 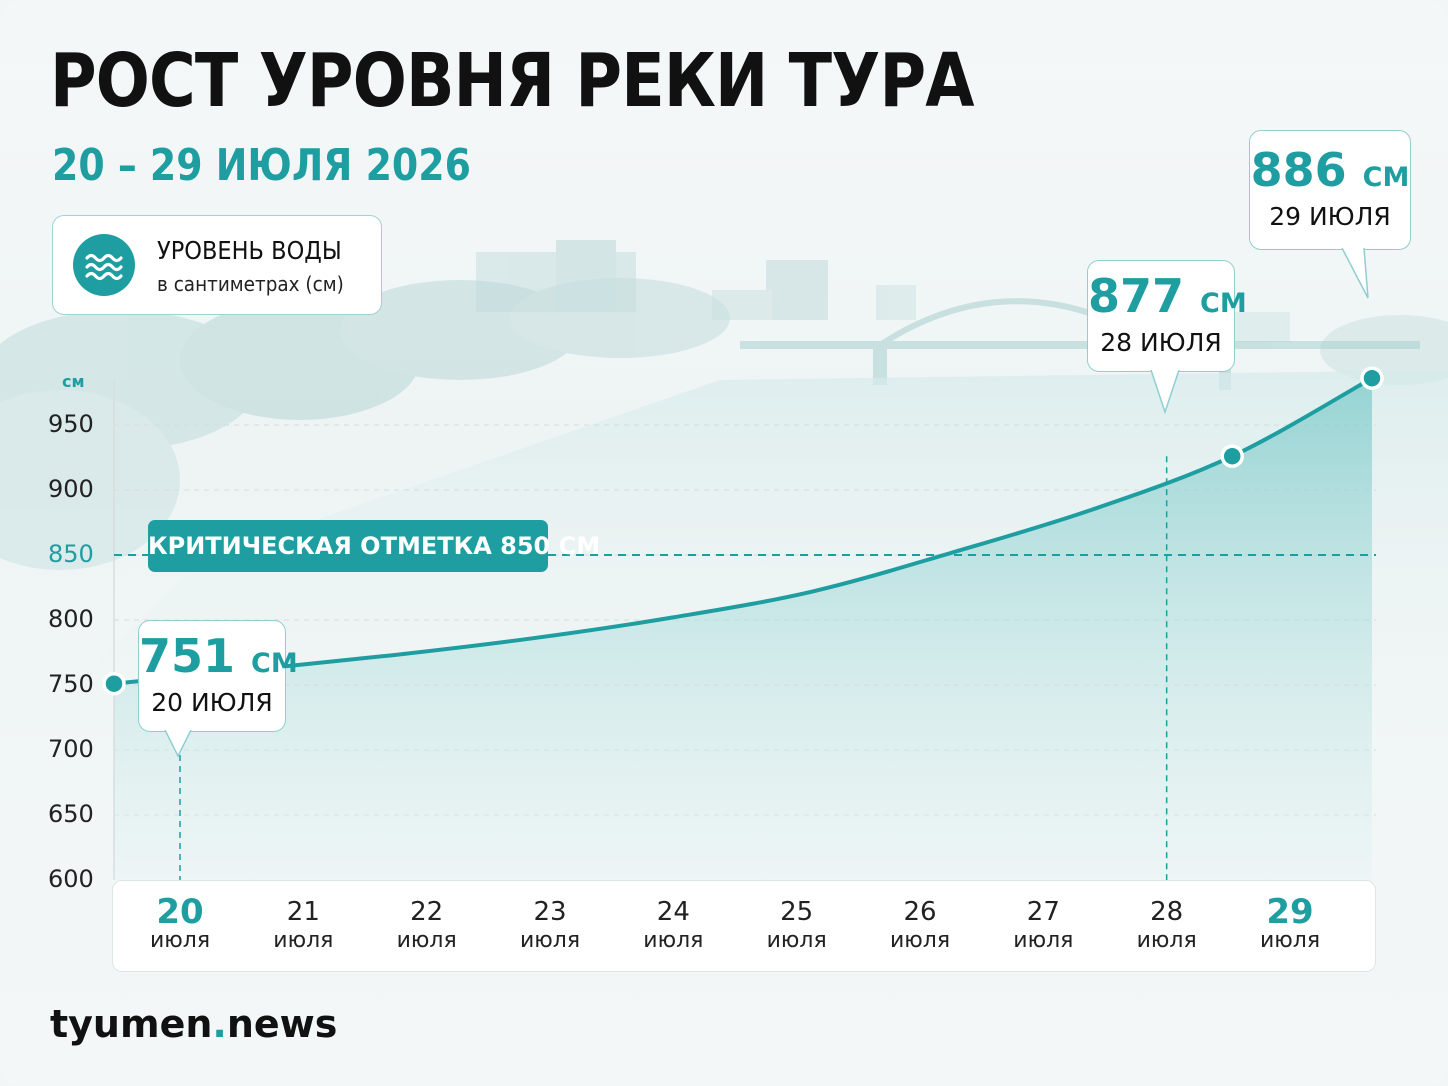 I want to click on callout-start-unit: СМ, so click(x=274, y=663).